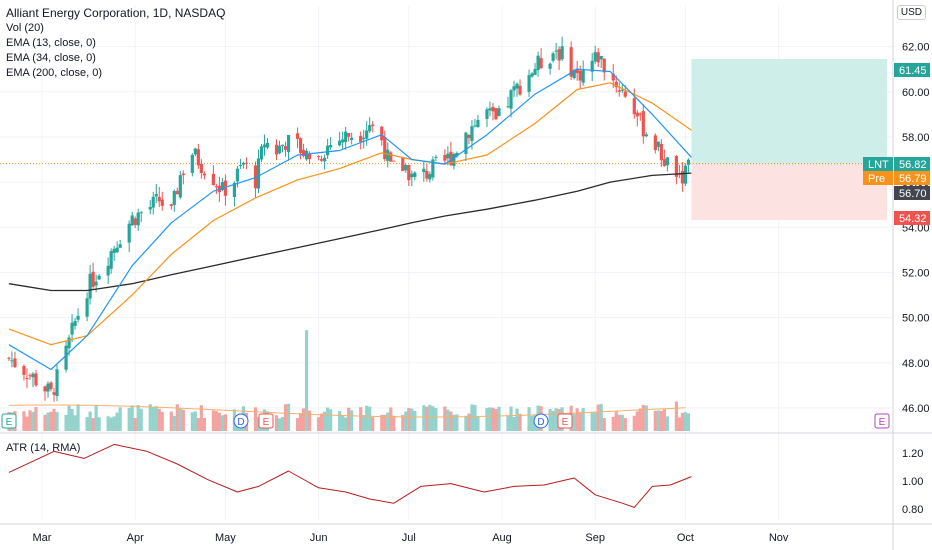 The width and height of the screenshot is (932, 550). Describe the element at coordinates (319, 538) in the screenshot. I see `time-tick-label: Jun` at that location.